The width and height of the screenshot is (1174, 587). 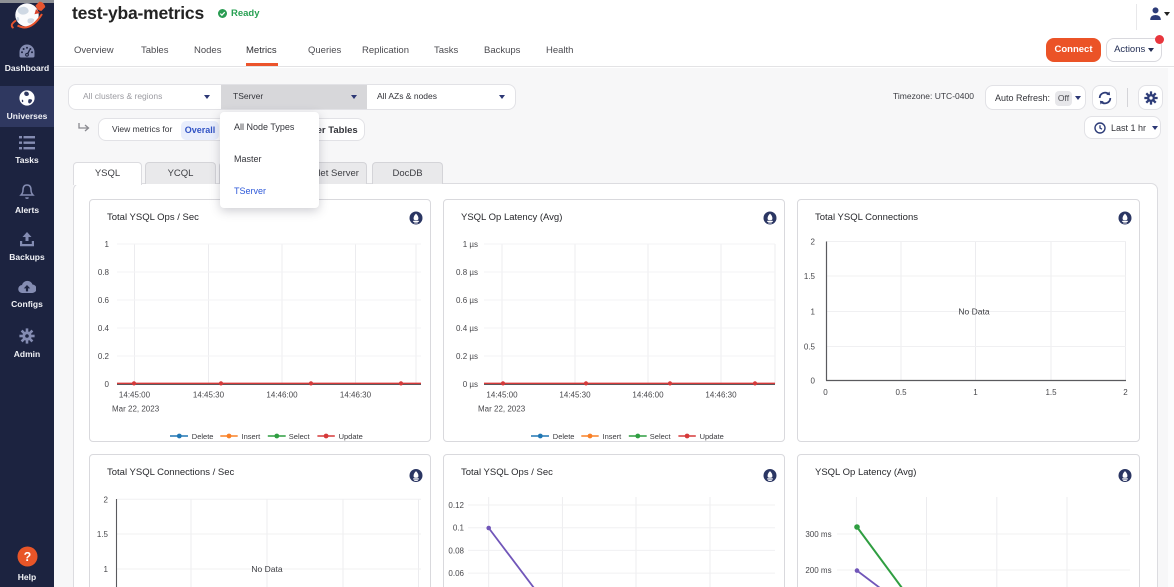 What do you see at coordinates (470, 244) in the screenshot?
I see `svg-text: 1 µs` at bounding box center [470, 244].